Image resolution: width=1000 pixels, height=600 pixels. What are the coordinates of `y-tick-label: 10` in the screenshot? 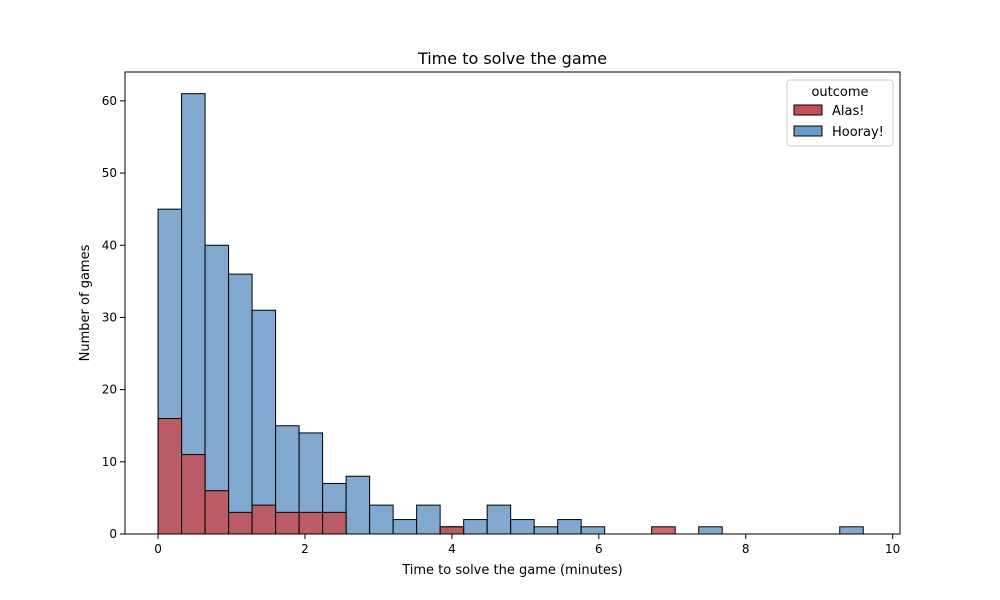 It's located at (109, 462).